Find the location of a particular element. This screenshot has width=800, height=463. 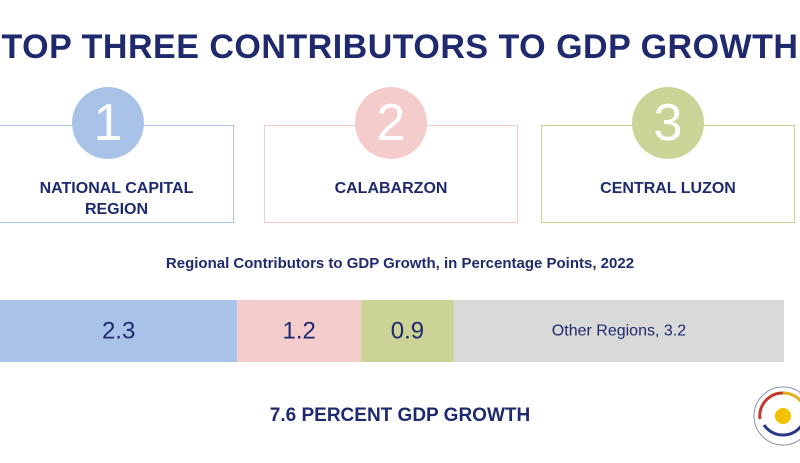

rank-1-badge: 1 is located at coordinates (108, 123).